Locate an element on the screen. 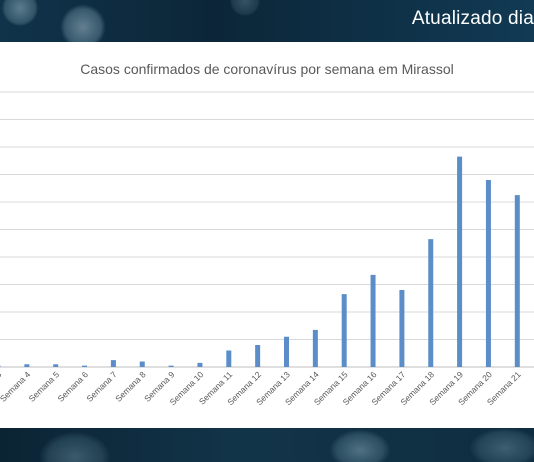 This screenshot has width=534, height=462. bottom-banner is located at coordinates (267, 445).